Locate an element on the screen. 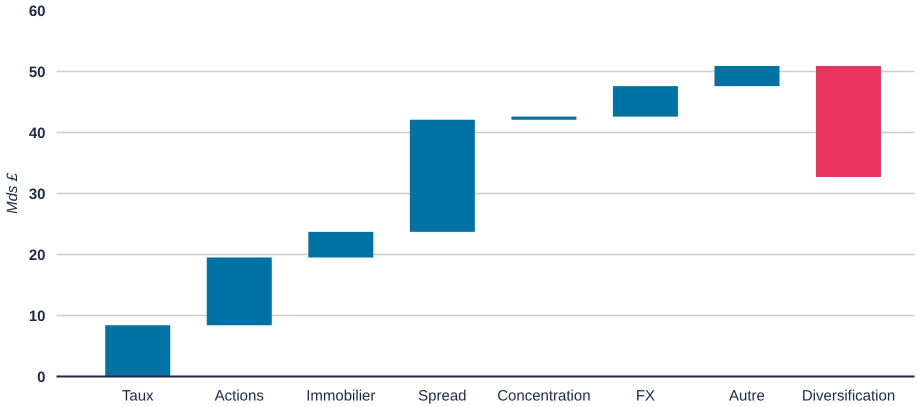 This screenshot has height=407, width=918. y-tick-label: 0 is located at coordinates (41, 377).